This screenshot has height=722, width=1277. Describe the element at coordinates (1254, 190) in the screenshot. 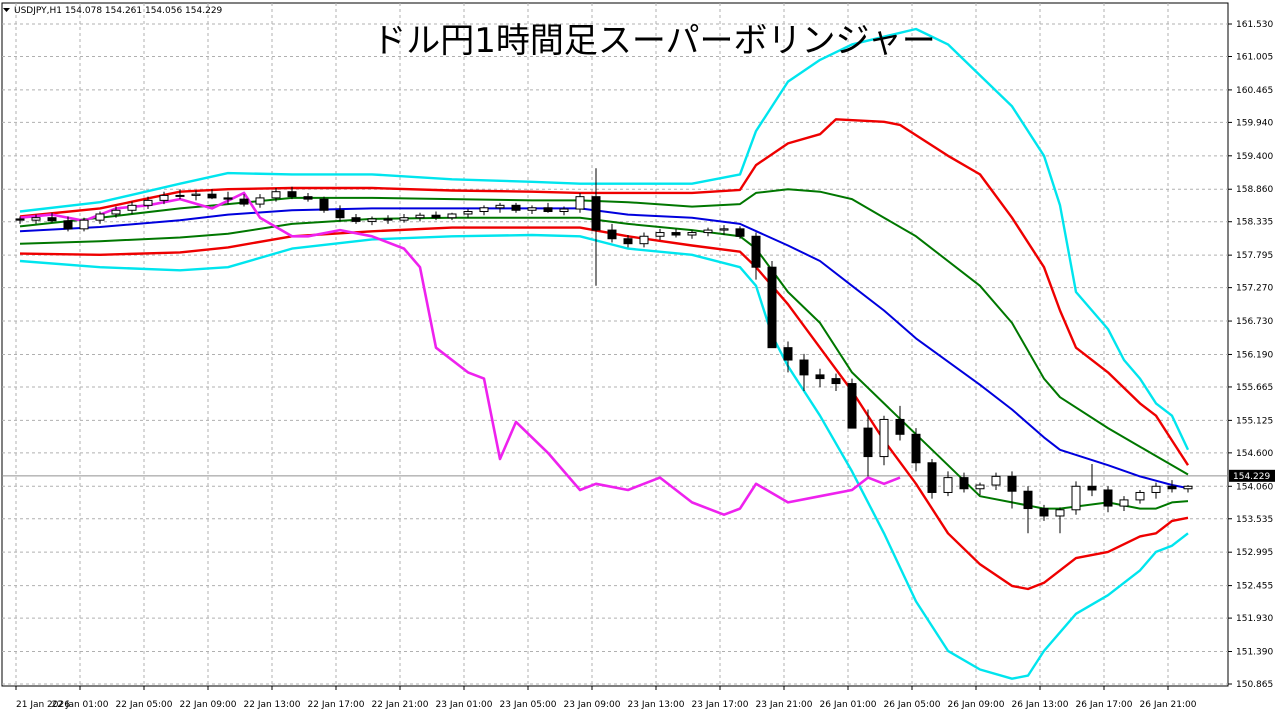

I see `y-tick-label: 158.860` at that location.